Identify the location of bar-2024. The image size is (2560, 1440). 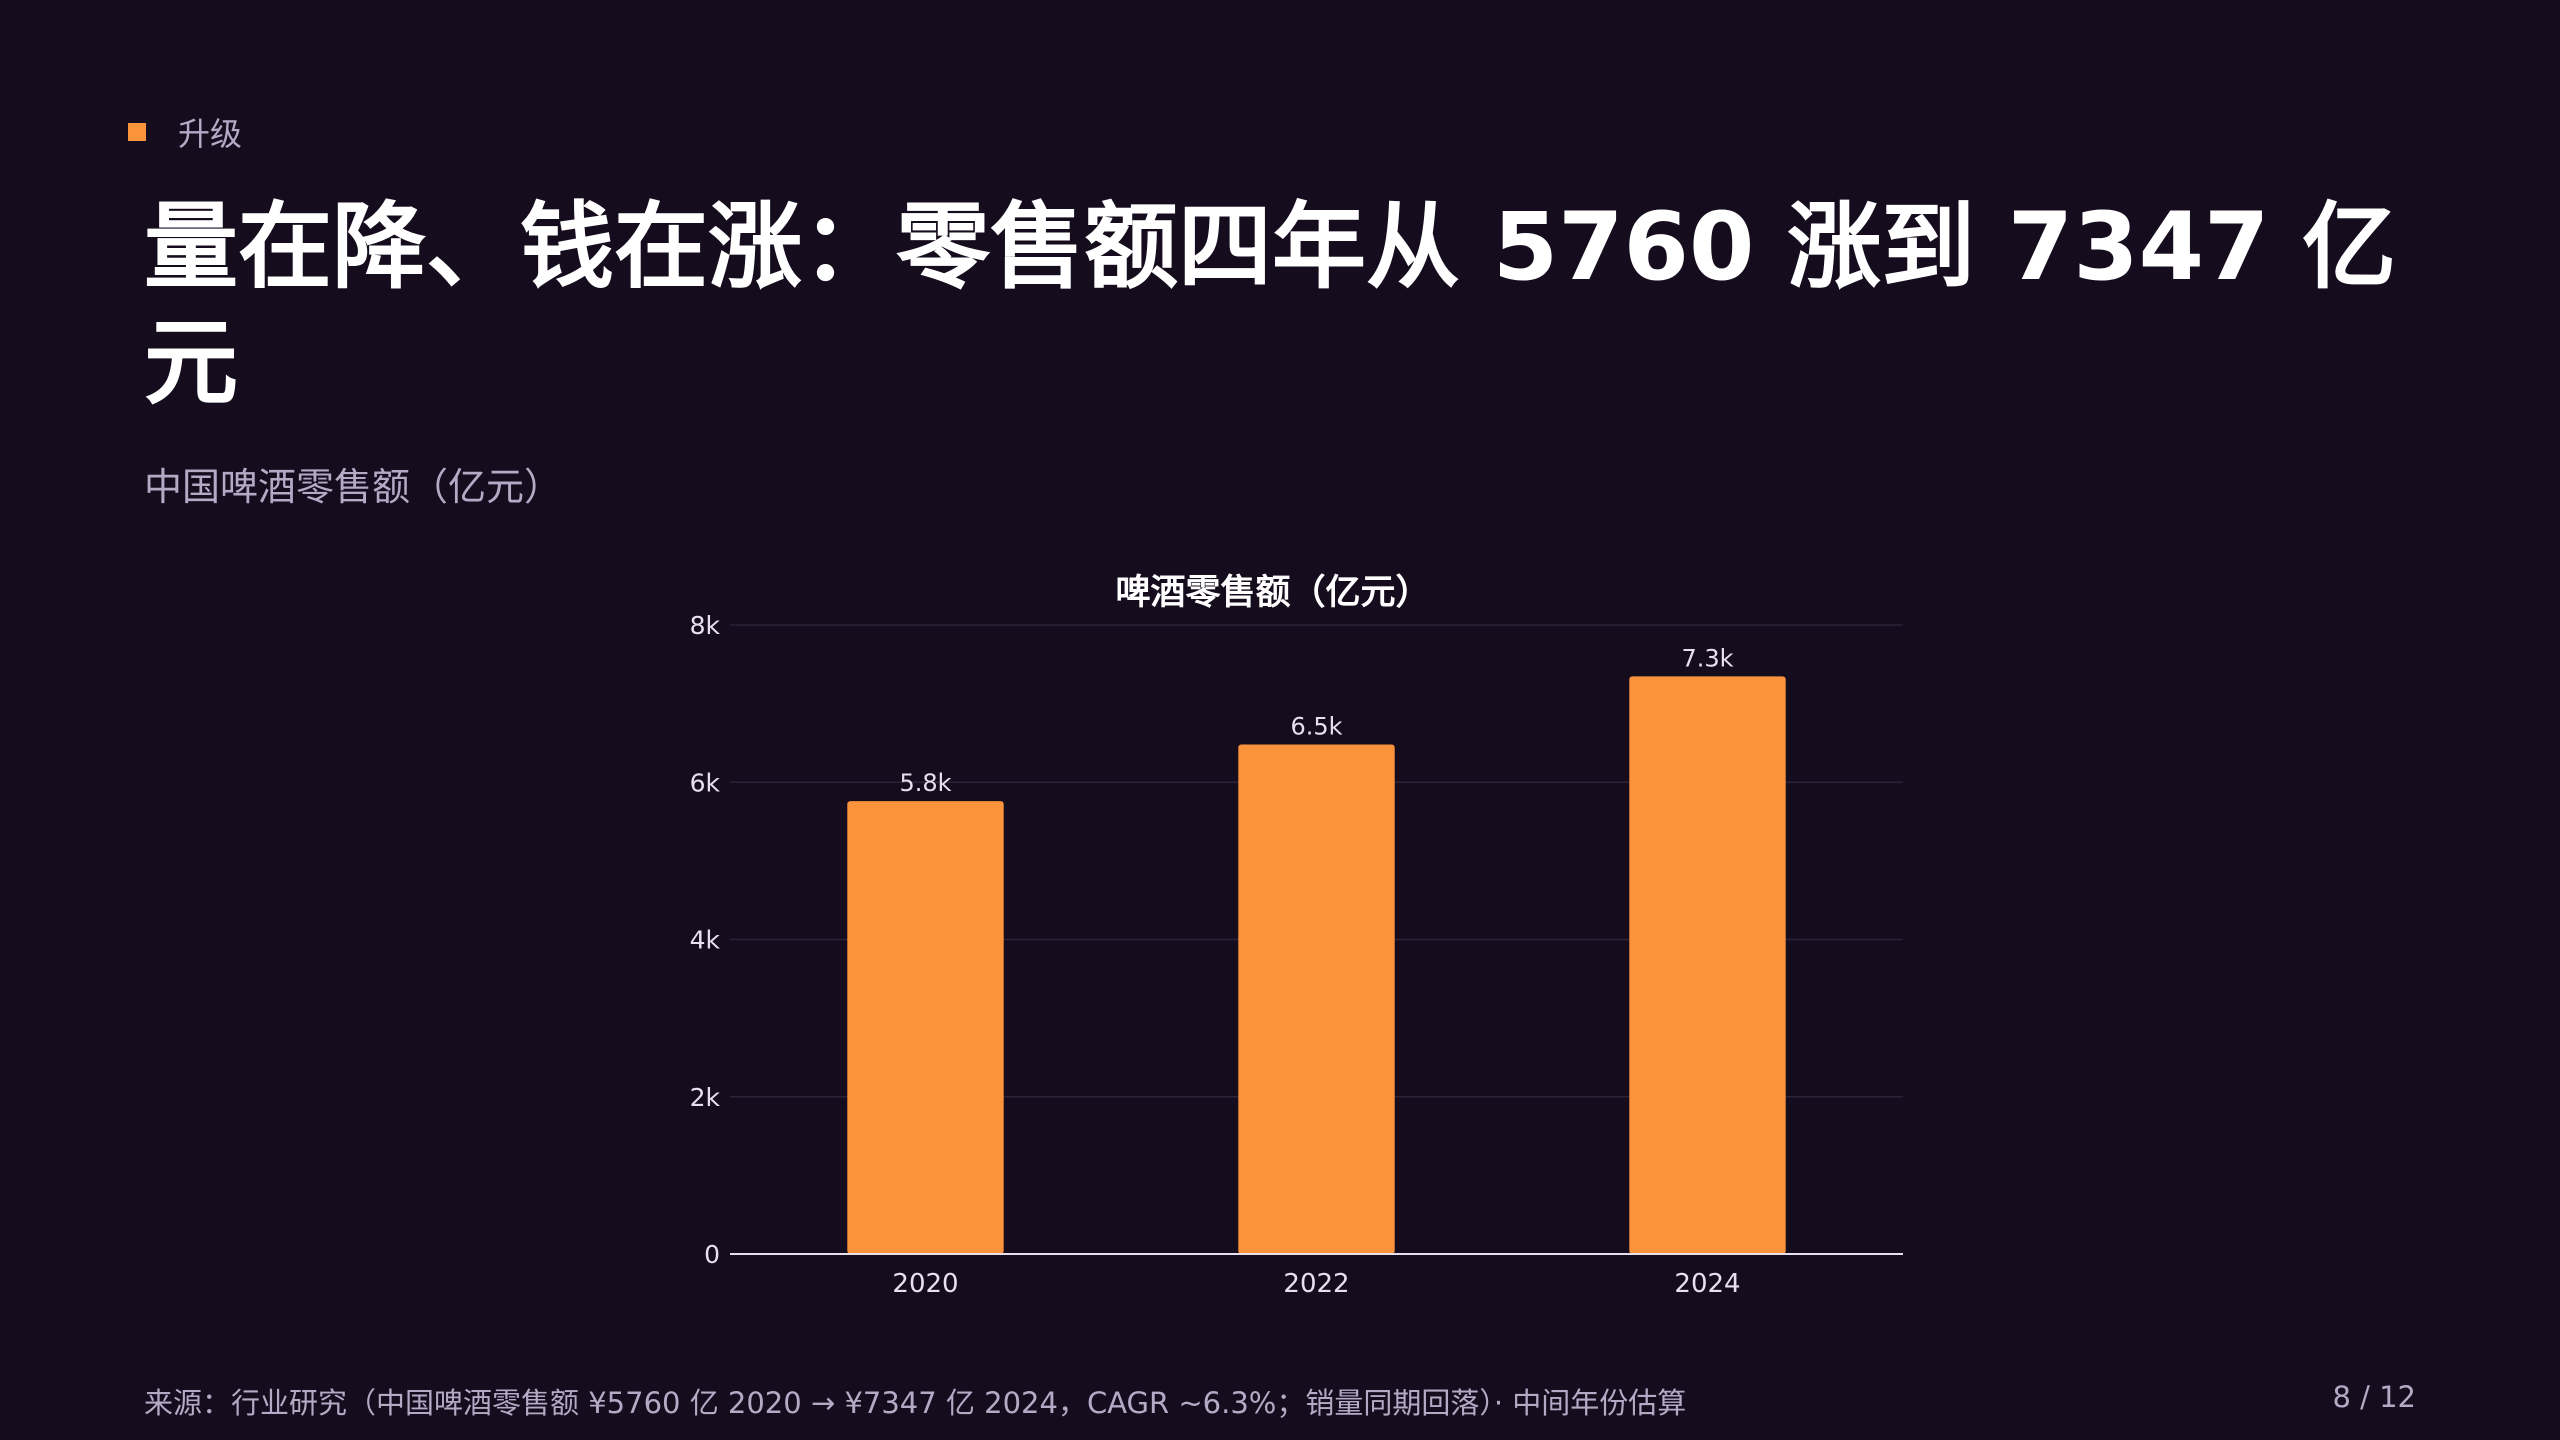
(1707, 965).